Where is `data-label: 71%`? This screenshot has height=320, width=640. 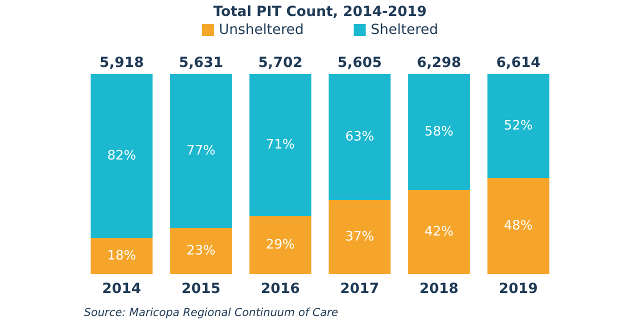
data-label: 71% is located at coordinates (280, 145).